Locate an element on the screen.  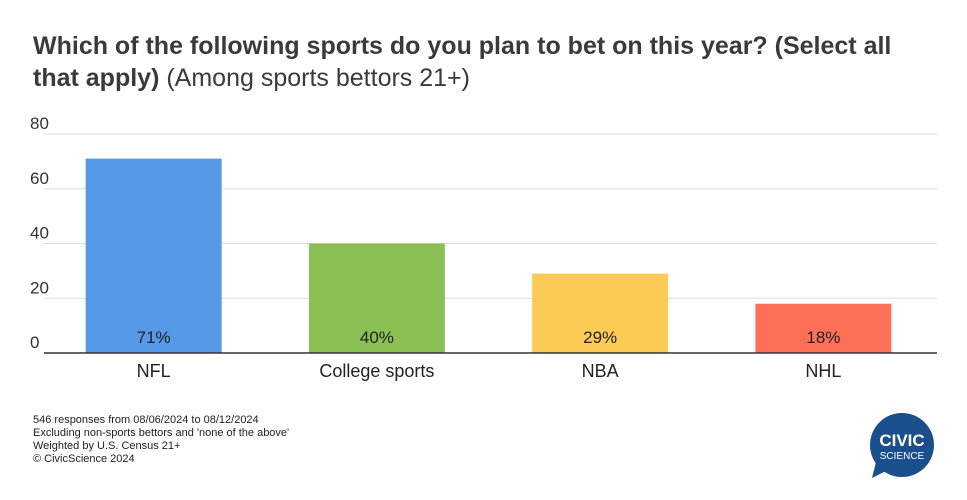
y-tick-label: 20 is located at coordinates (39, 287).